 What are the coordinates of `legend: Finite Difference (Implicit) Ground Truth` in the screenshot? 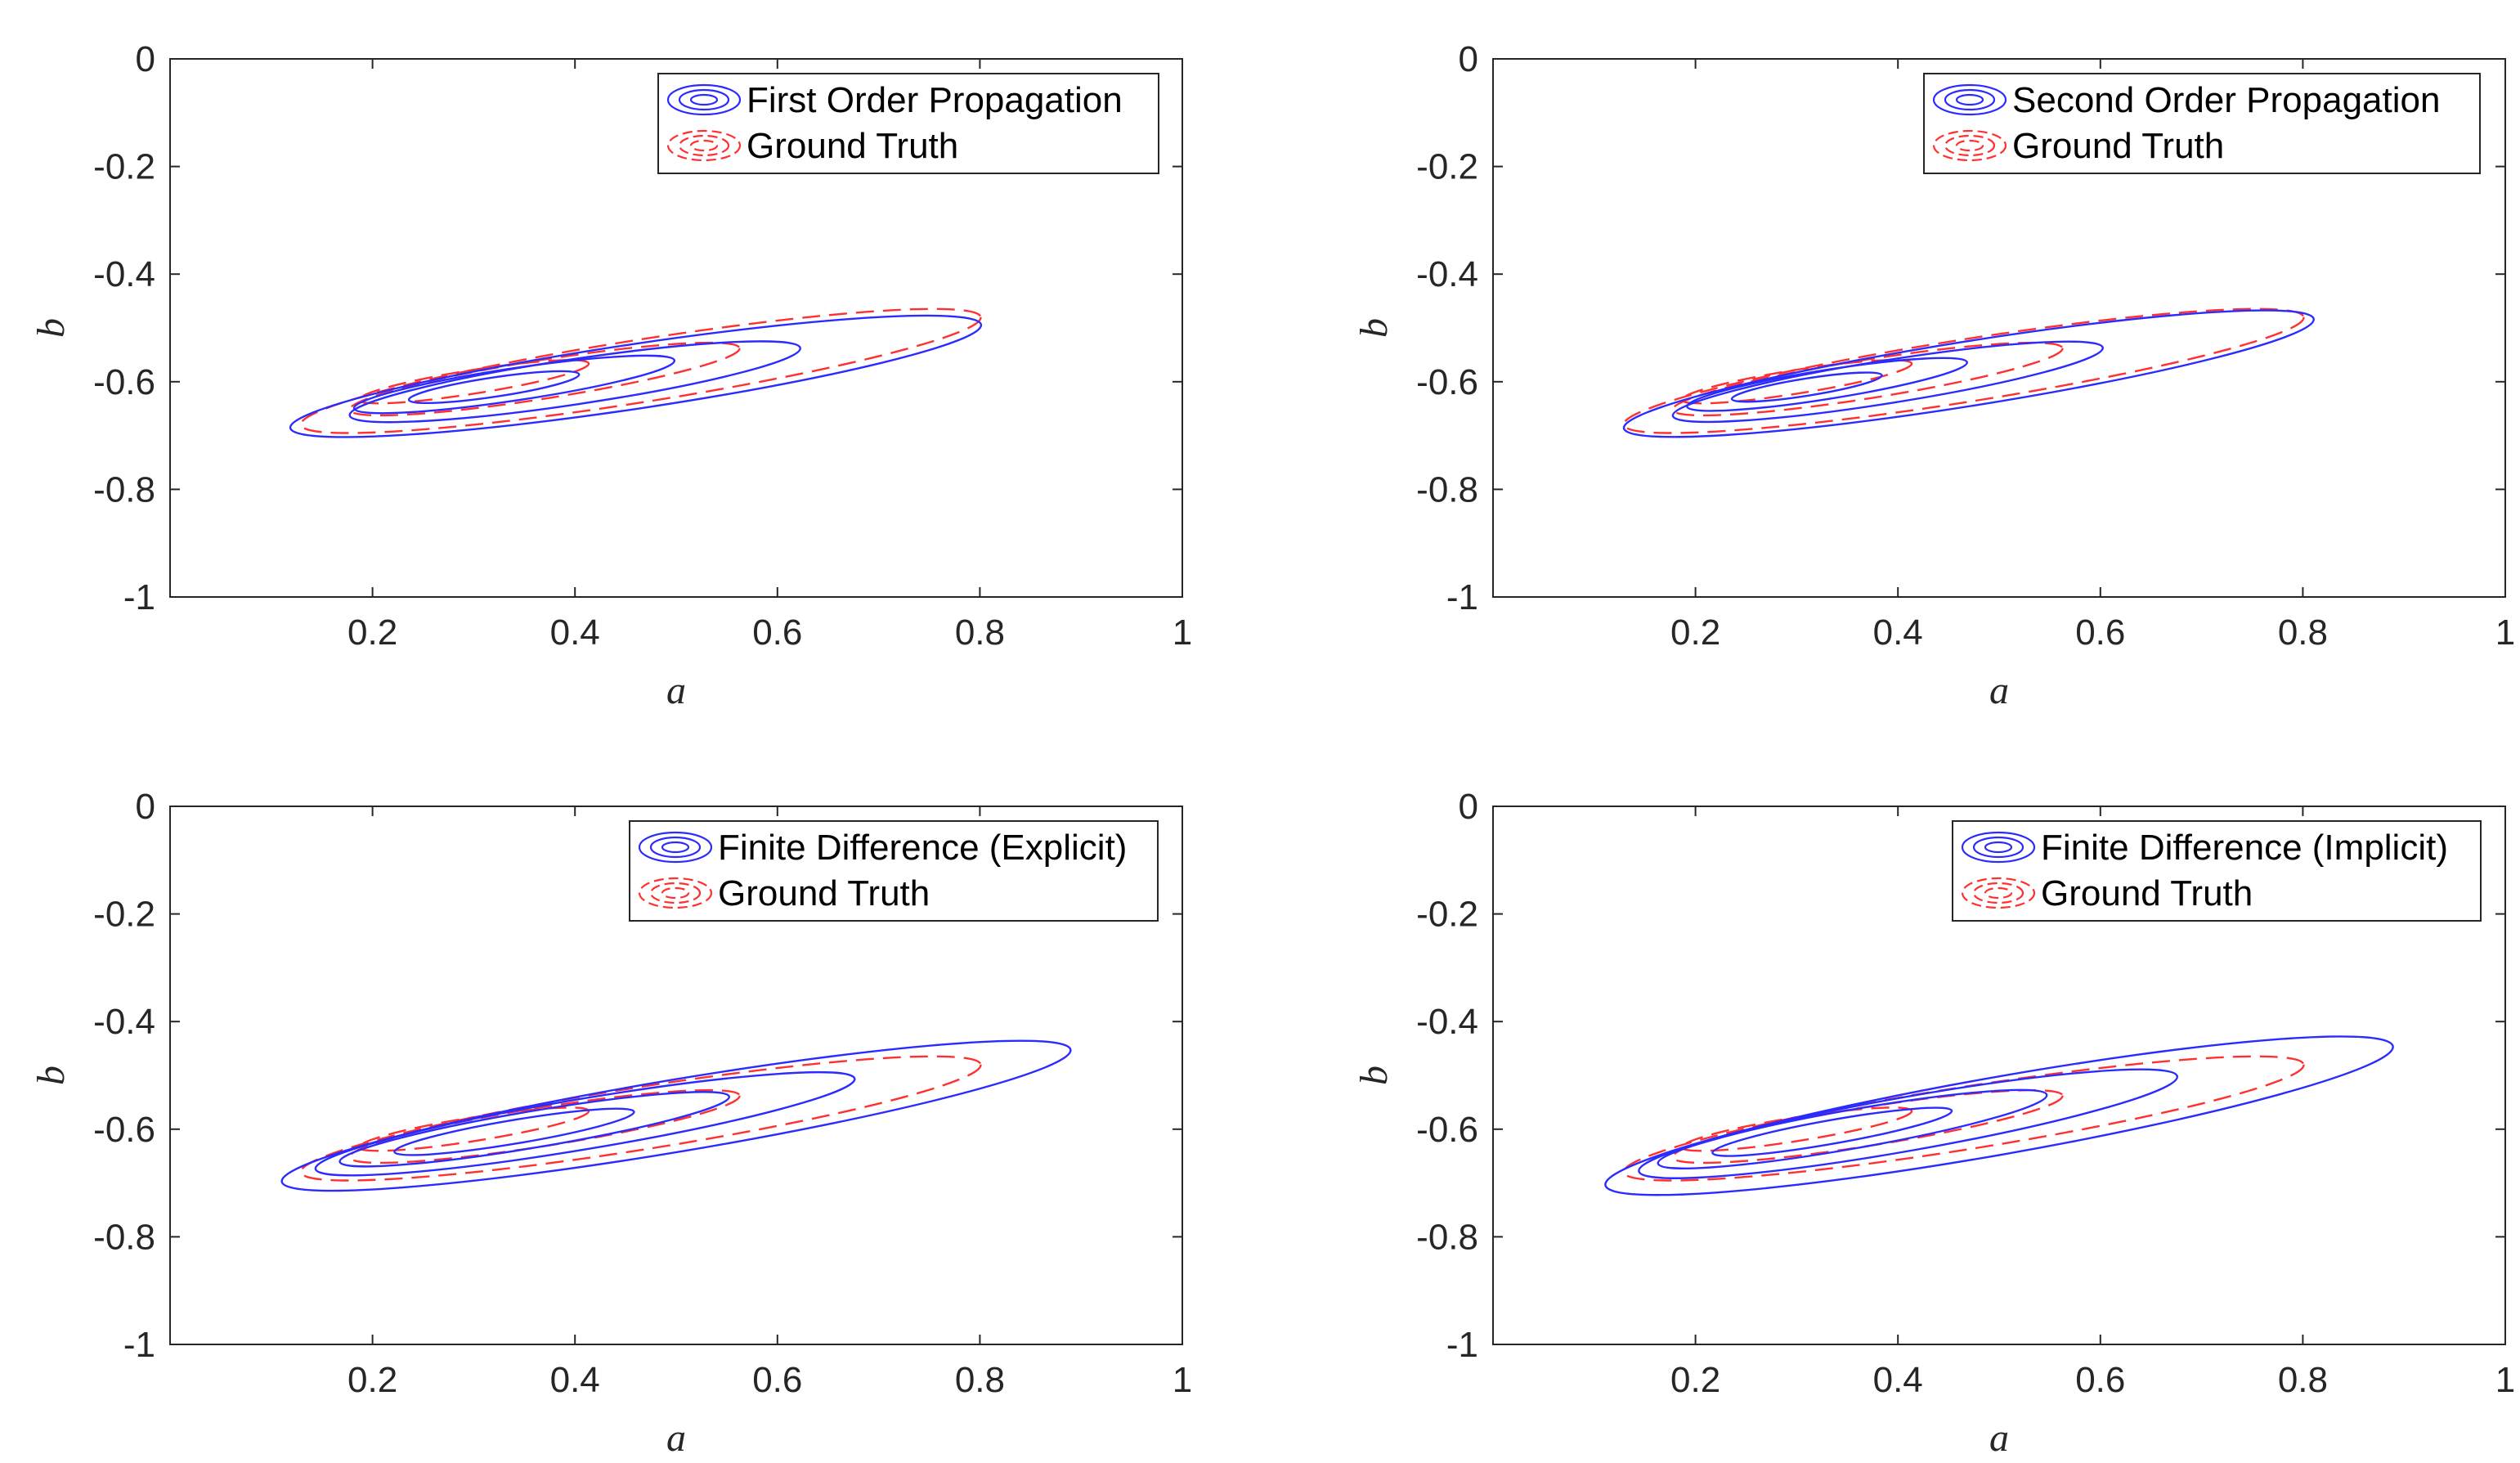 It's located at (2217, 871).